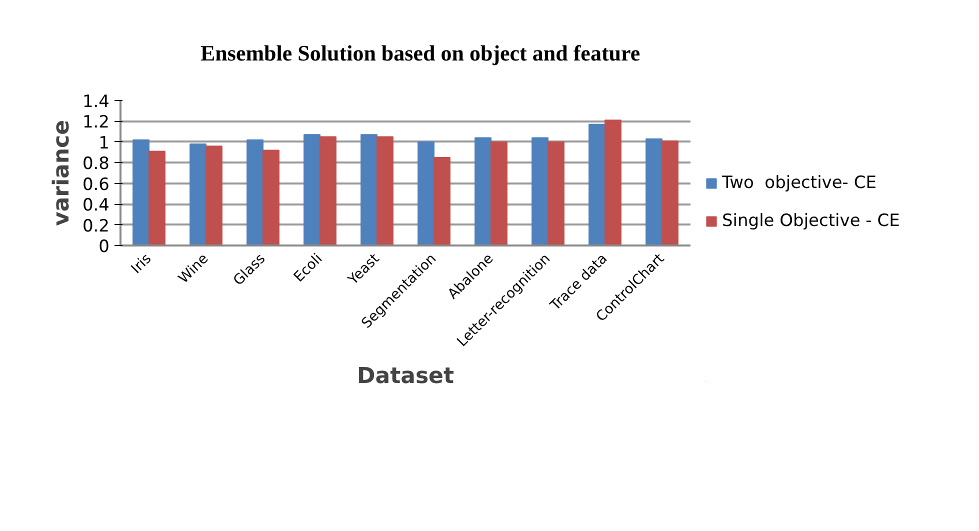  Describe the element at coordinates (96, 164) in the screenshot. I see `y-tick-label: 0.8` at that location.